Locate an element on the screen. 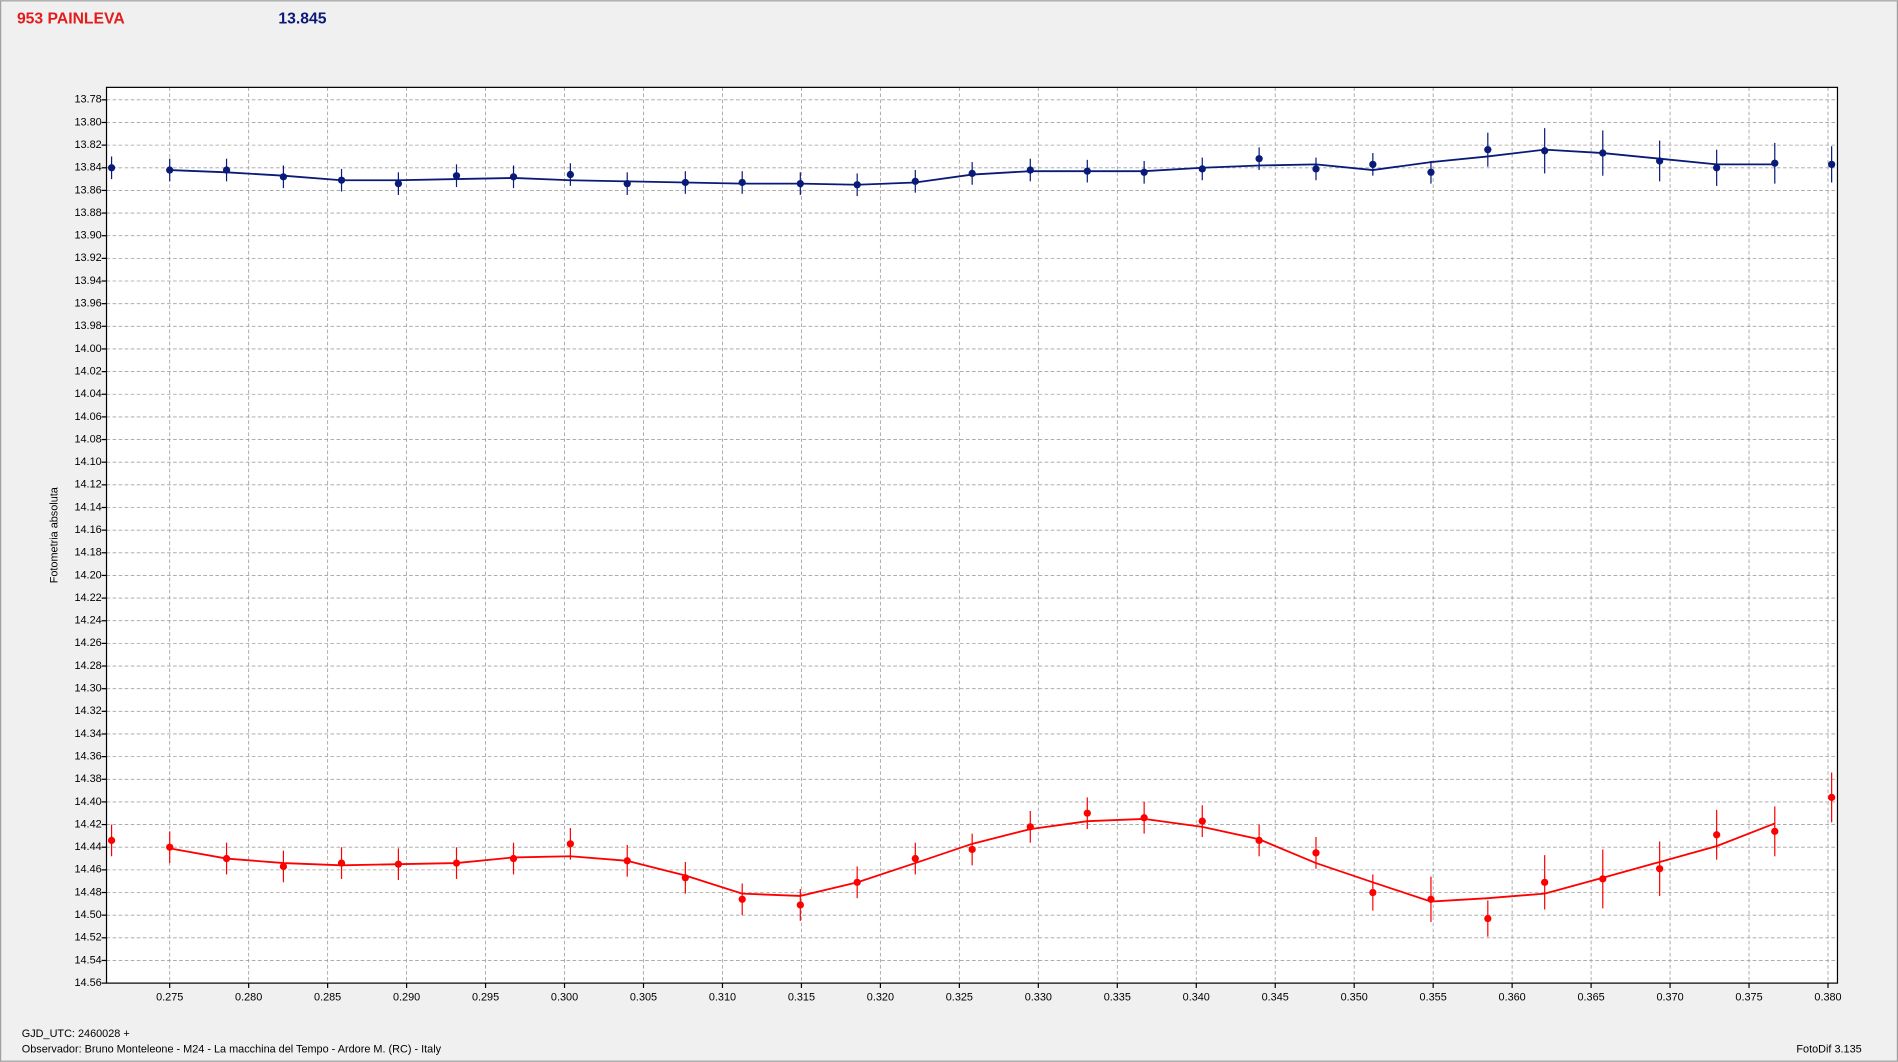 The image size is (1898, 1062). x-tick-label: 0.320 is located at coordinates (880, 998).